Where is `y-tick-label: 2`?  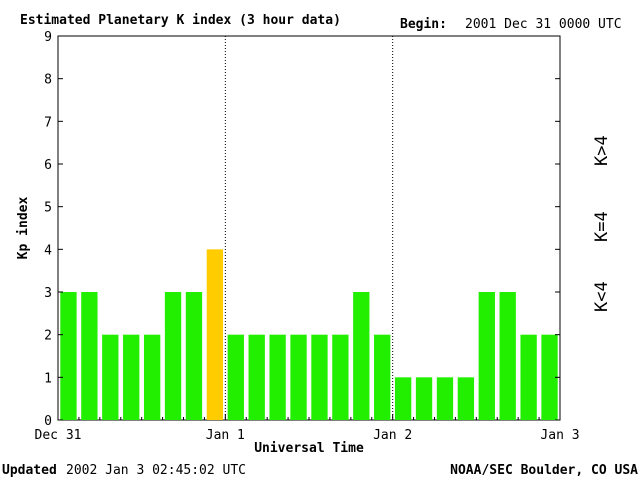
y-tick-label: 2 is located at coordinates (48, 336).